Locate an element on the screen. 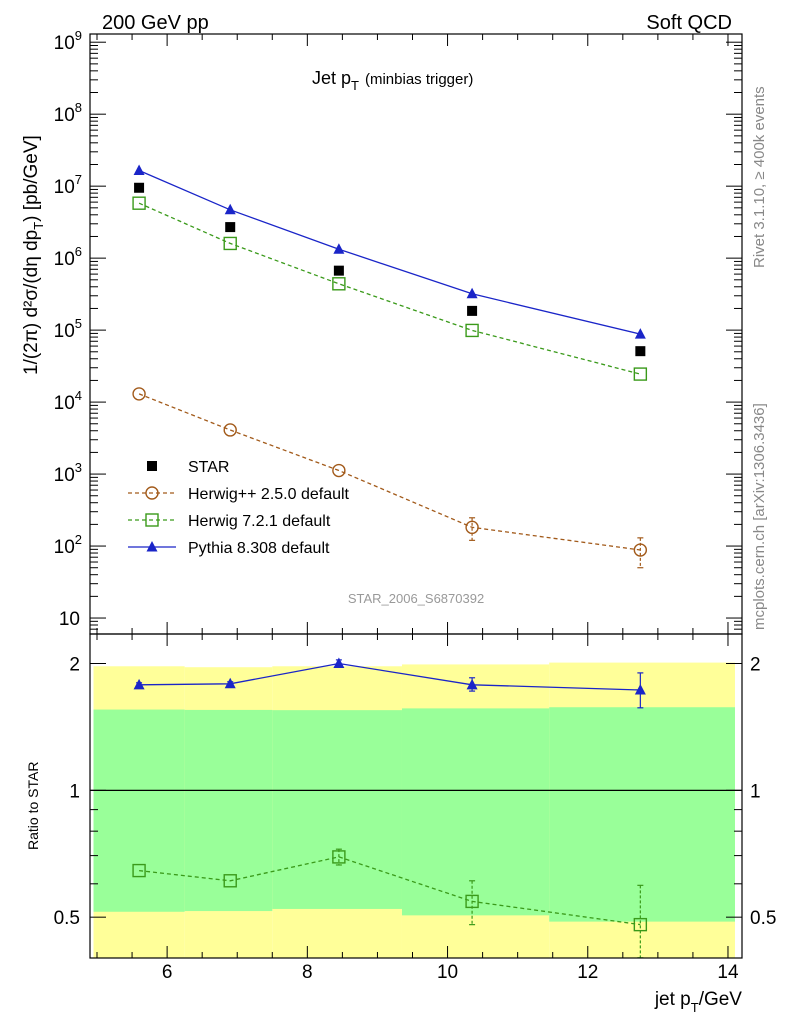 This screenshot has width=786, height=1024. legend-pythia-marker is located at coordinates (152, 546).